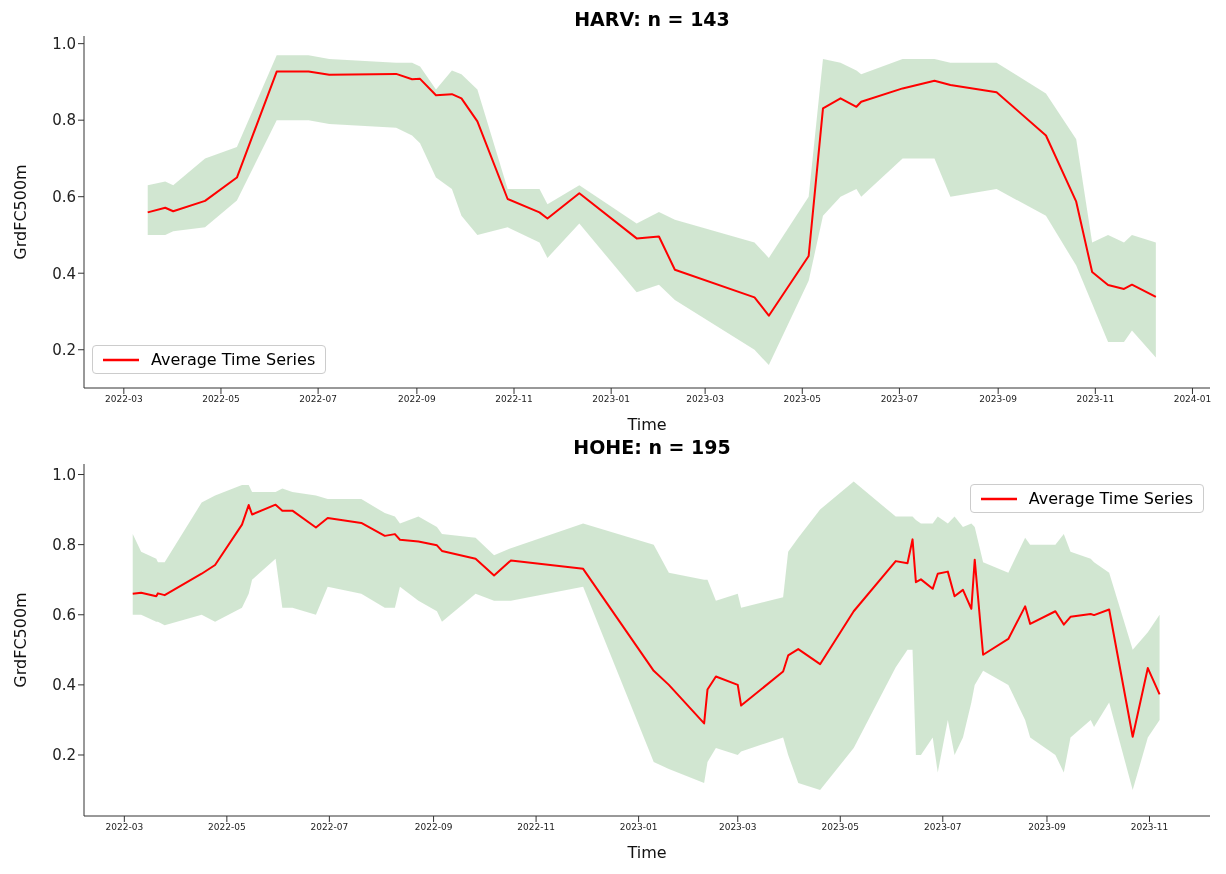  I want to click on x-tick-label: 2024-01, so click(1192, 399).